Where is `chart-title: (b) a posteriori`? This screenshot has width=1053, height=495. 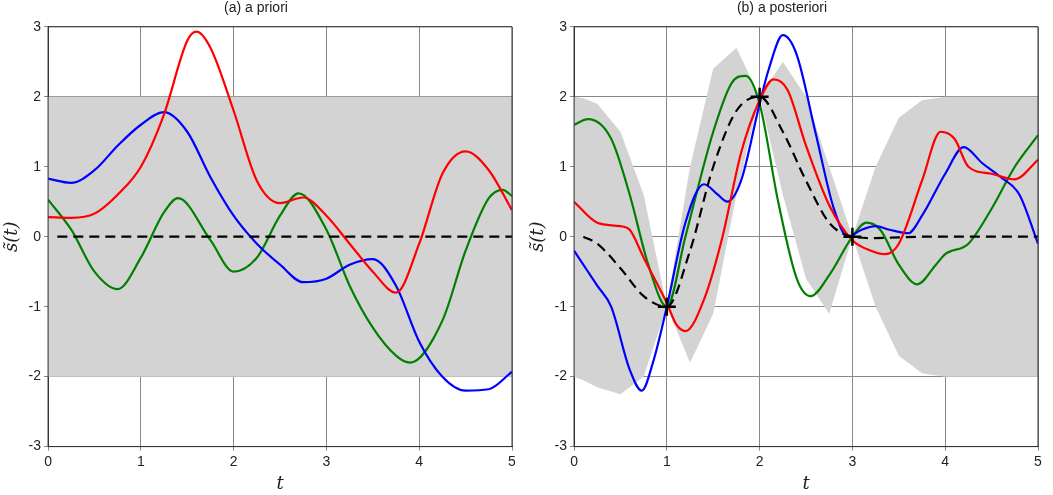 chart-title: (b) a posteriori is located at coordinates (782, 8).